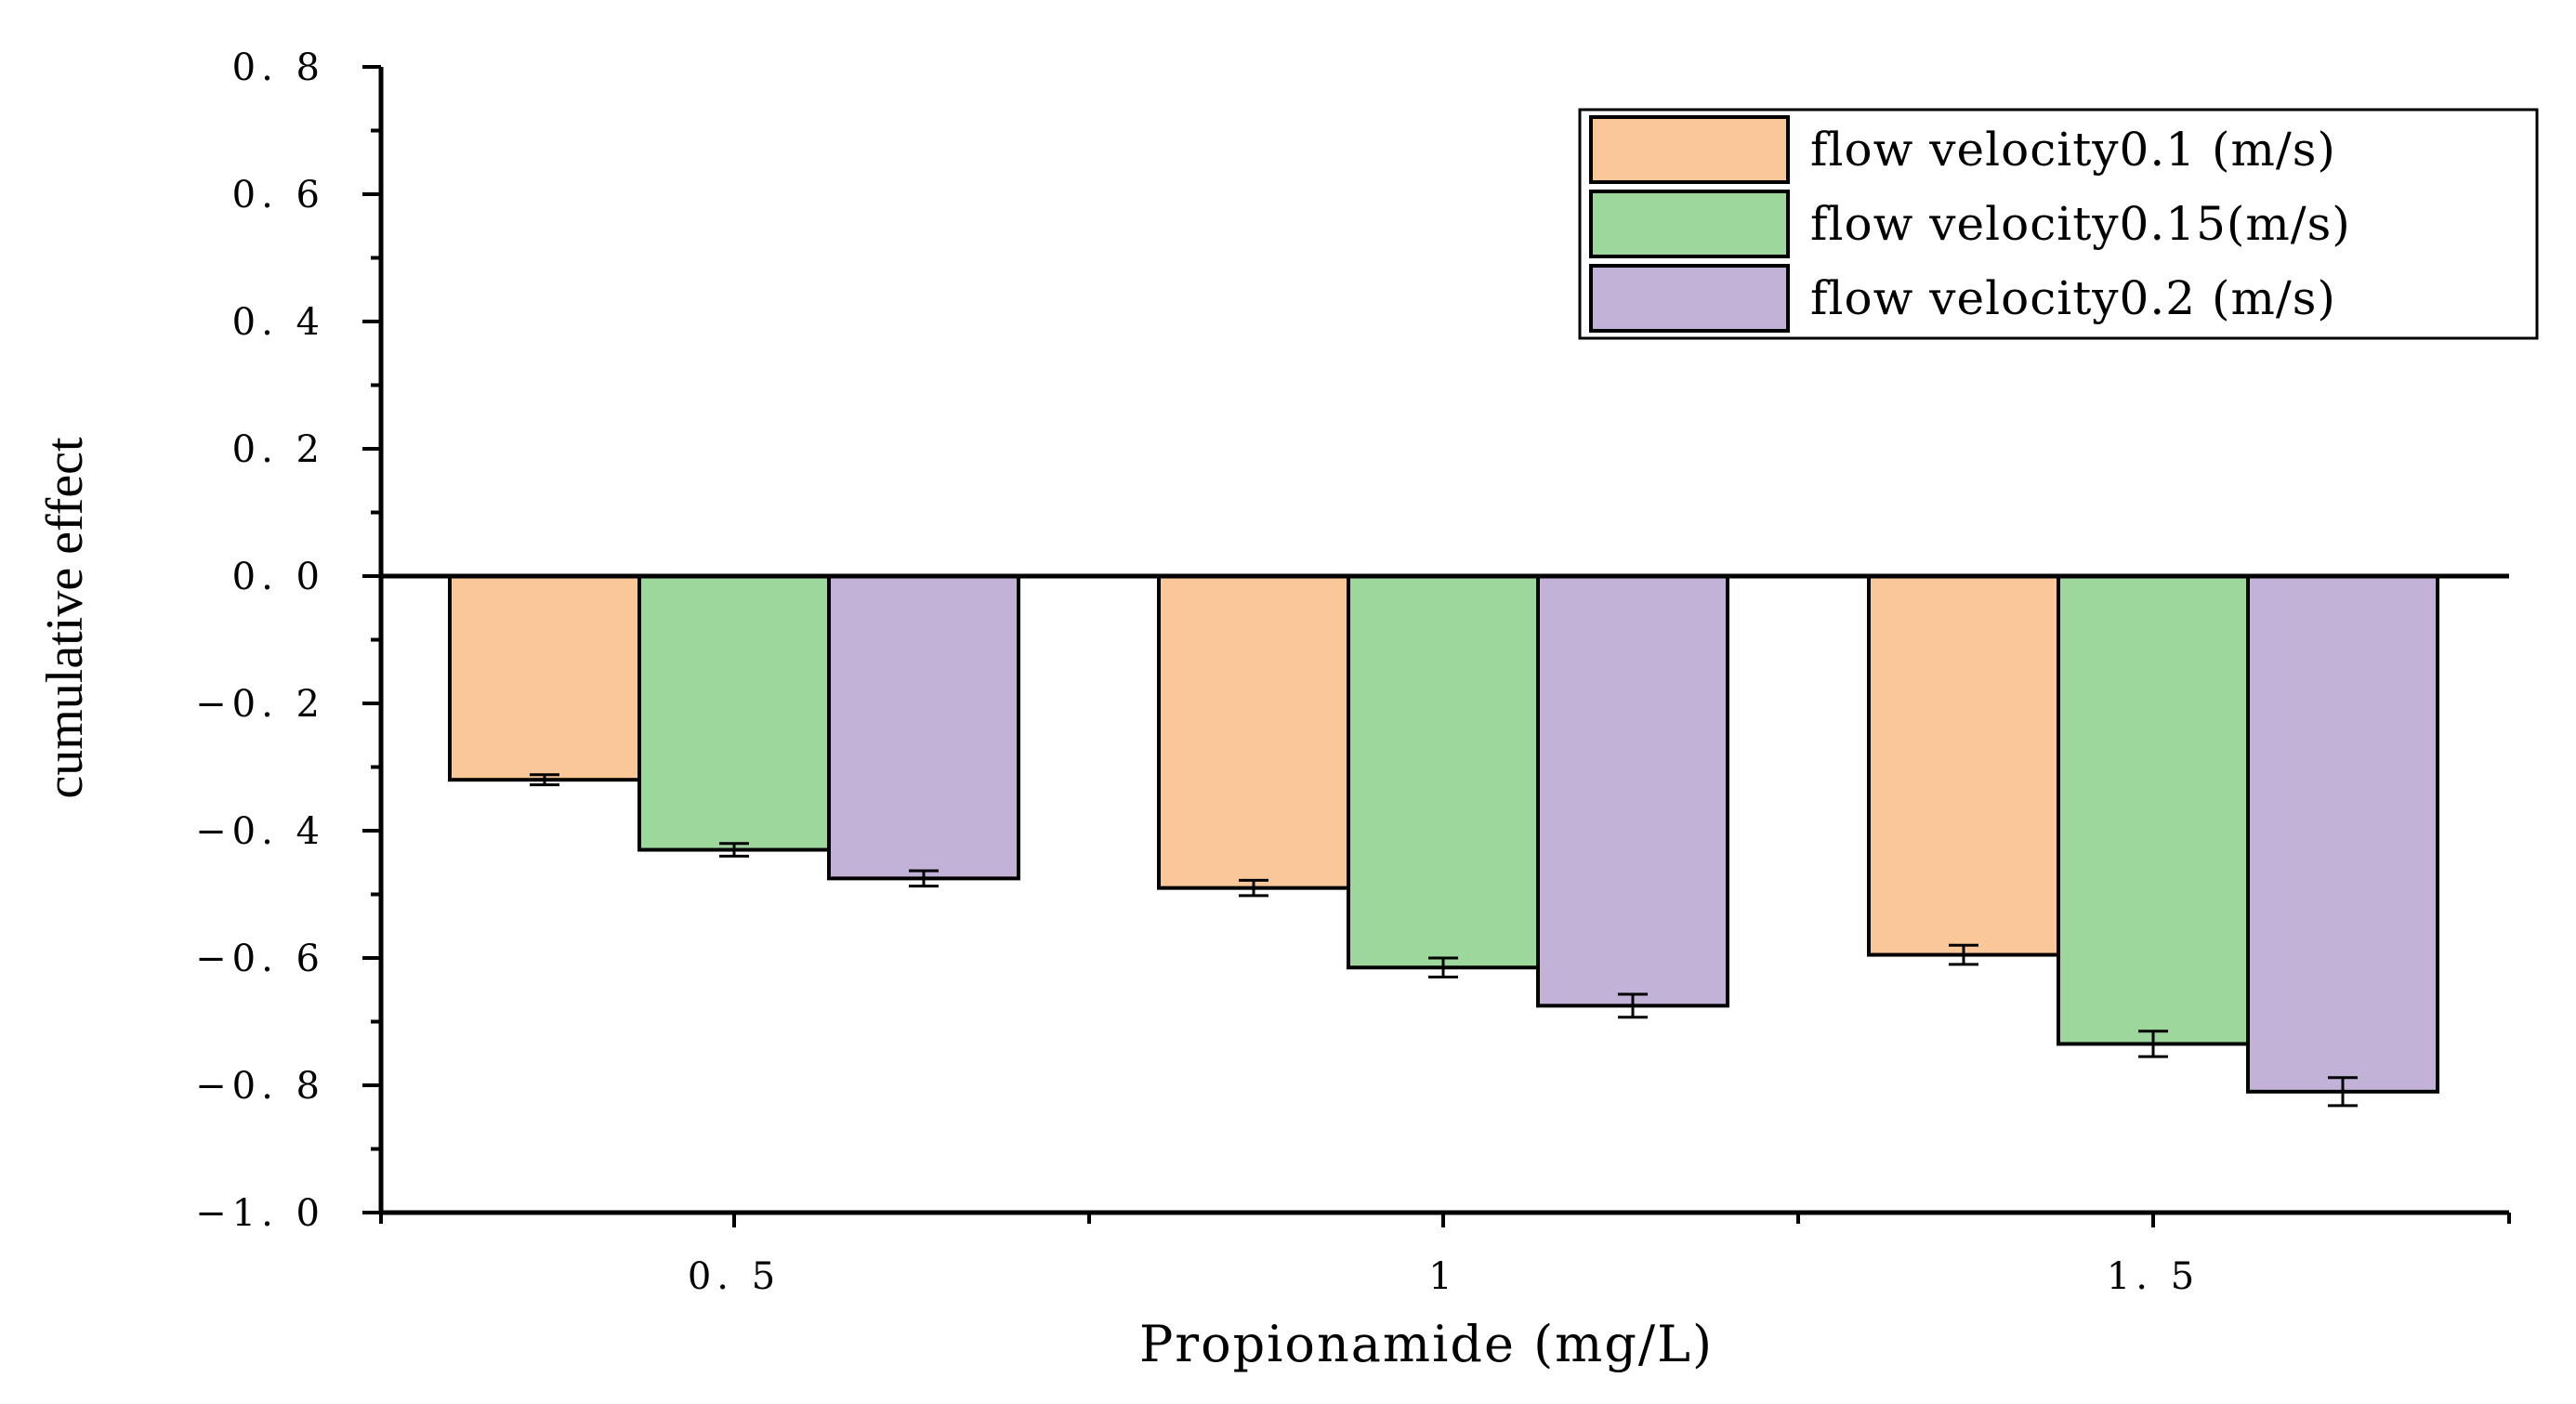 This screenshot has height=1404, width=2576. Describe the element at coordinates (65, 618) in the screenshot. I see `y-axis-title: cumulative effect` at that location.